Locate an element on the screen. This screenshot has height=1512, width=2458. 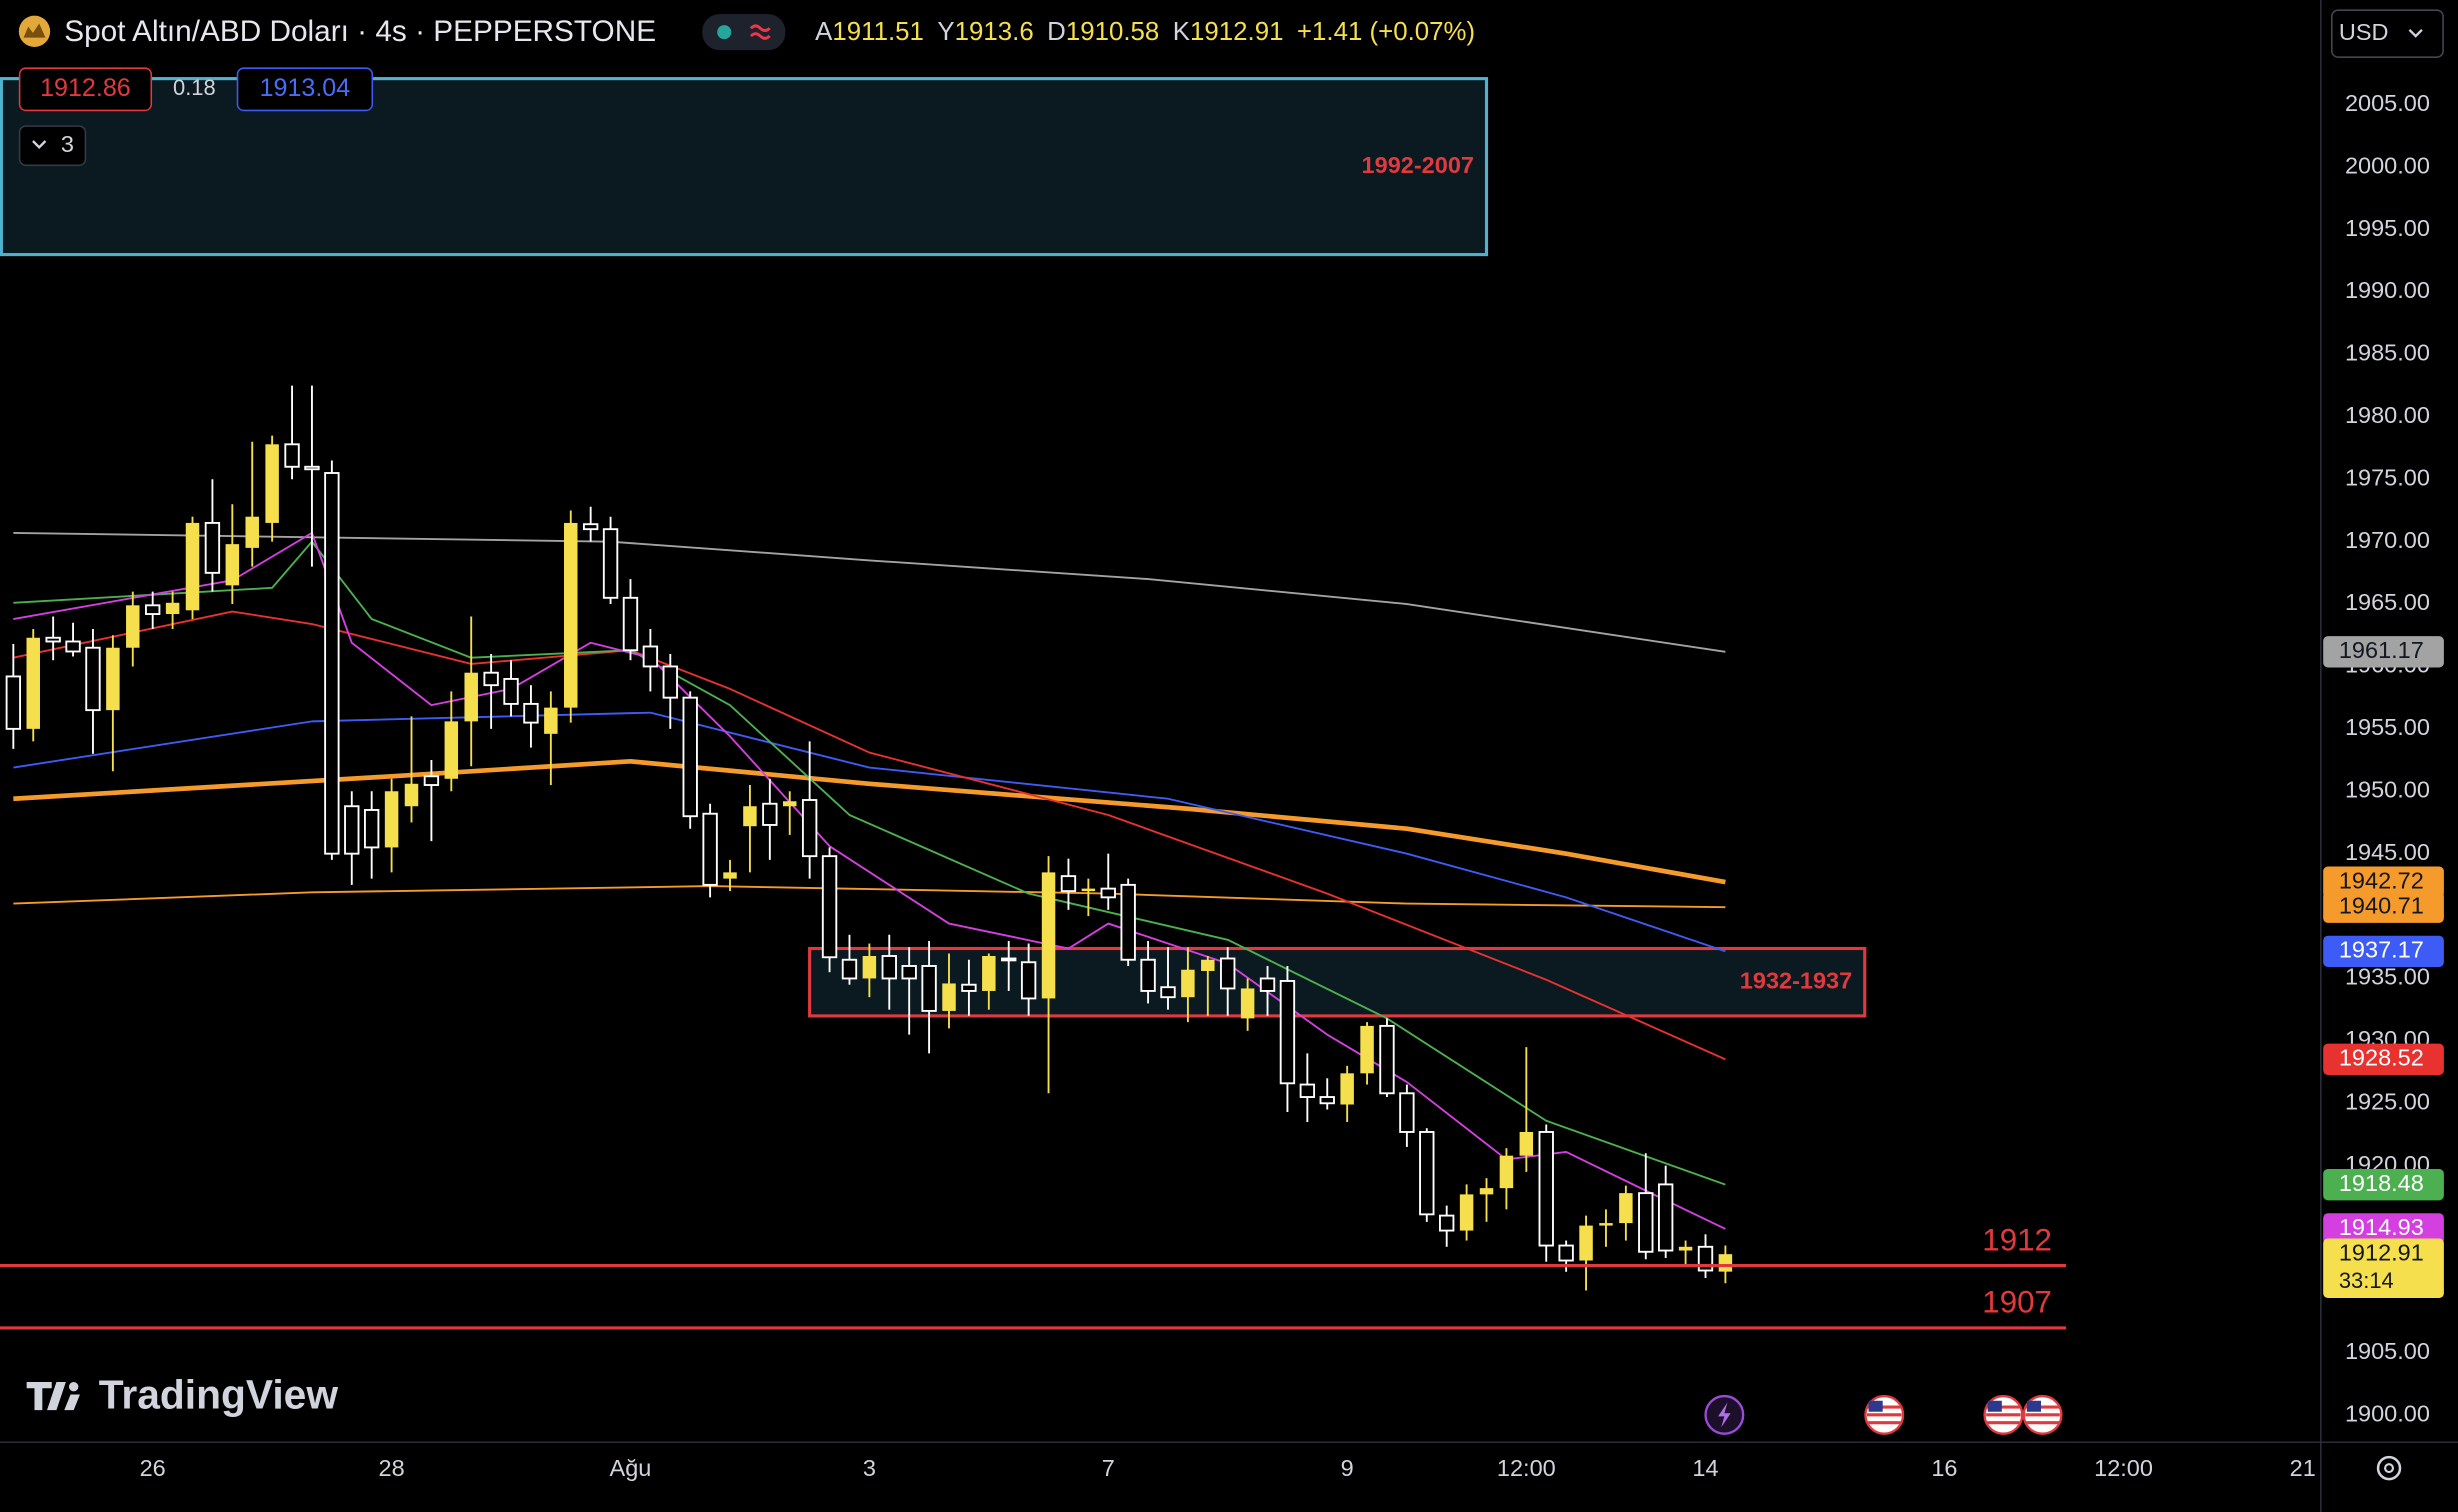
settings-icon is located at coordinates (2389, 1468).